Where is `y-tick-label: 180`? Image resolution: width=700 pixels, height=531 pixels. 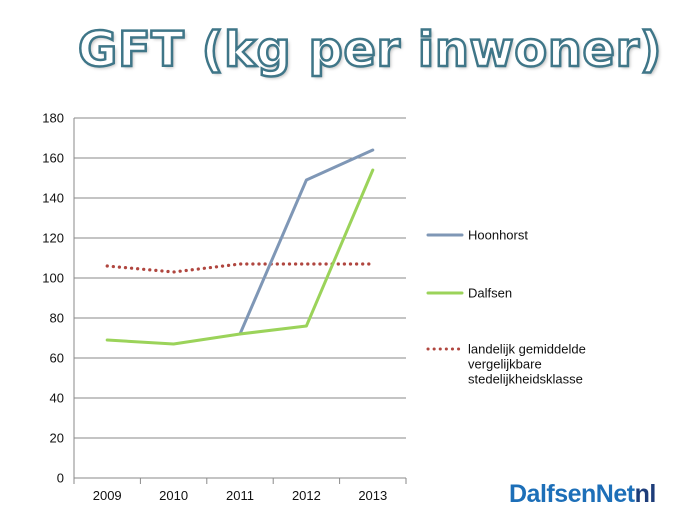
y-tick-label: 180 is located at coordinates (53, 118).